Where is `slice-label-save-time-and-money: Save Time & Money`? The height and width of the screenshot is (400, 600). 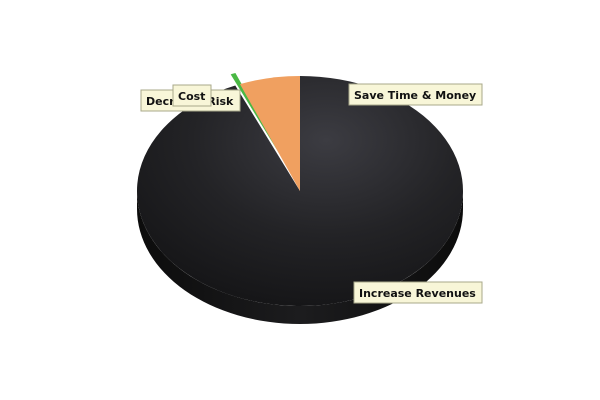
slice-label-save-time-and-money: Save Time & Money is located at coordinates (415, 94).